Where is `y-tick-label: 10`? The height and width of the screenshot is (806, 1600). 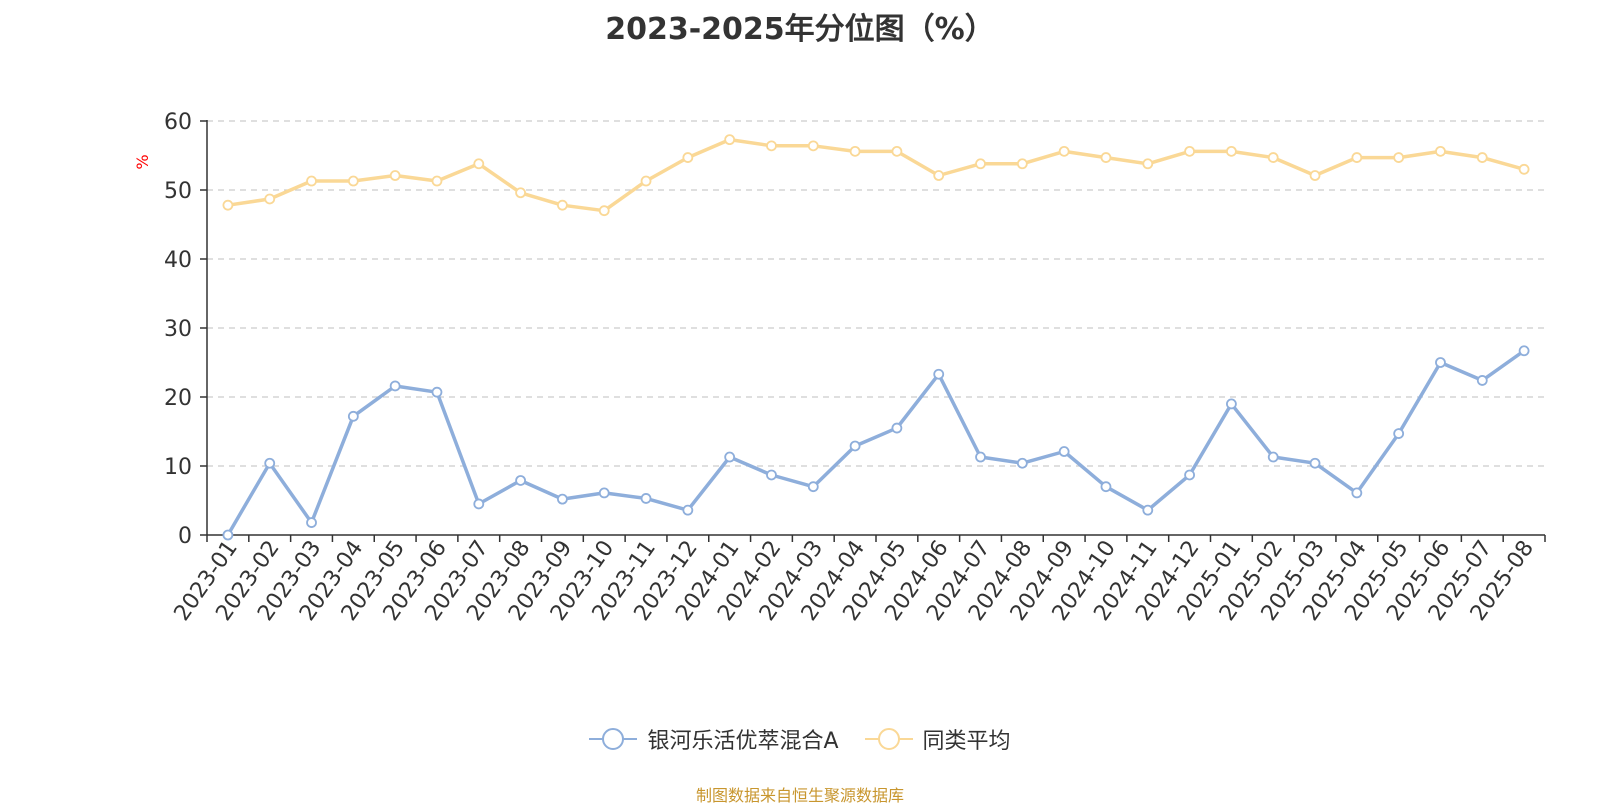
y-tick-label: 10 is located at coordinates (178, 467).